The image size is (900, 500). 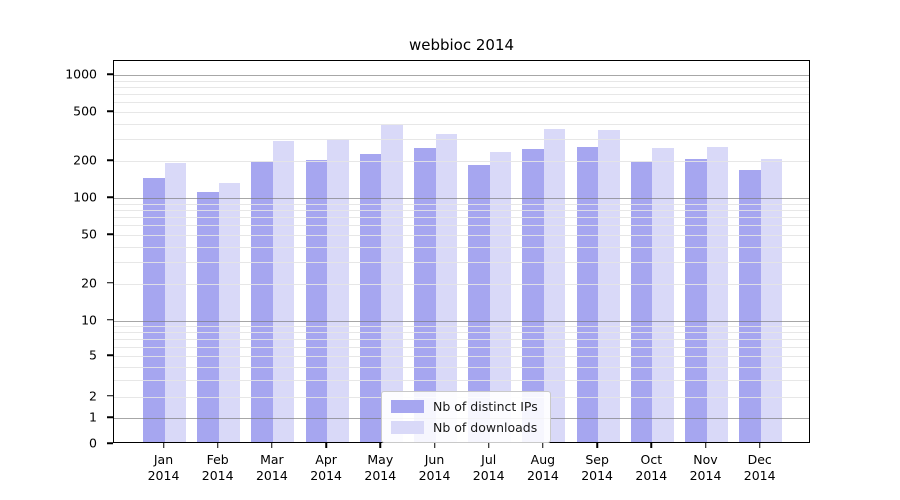 I want to click on legend: Nb of distinct IPs Nb of downloads, so click(x=466, y=417).